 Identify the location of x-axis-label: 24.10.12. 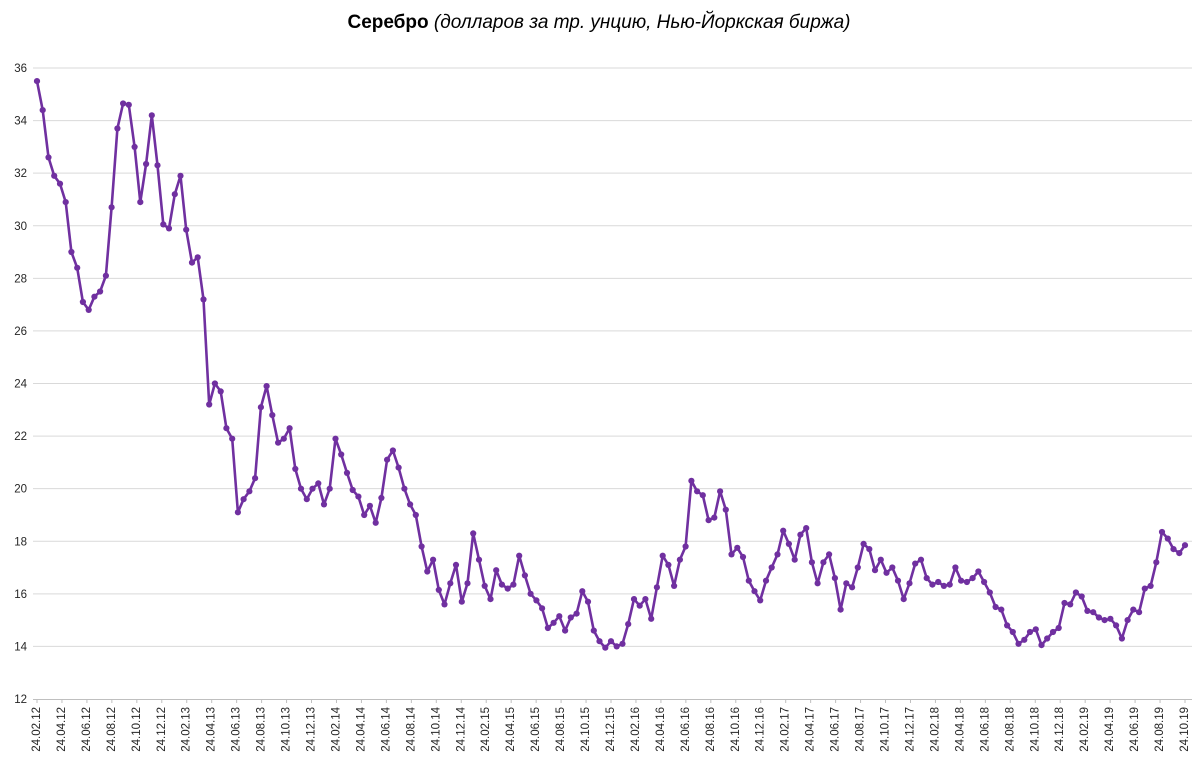
(137, 729).